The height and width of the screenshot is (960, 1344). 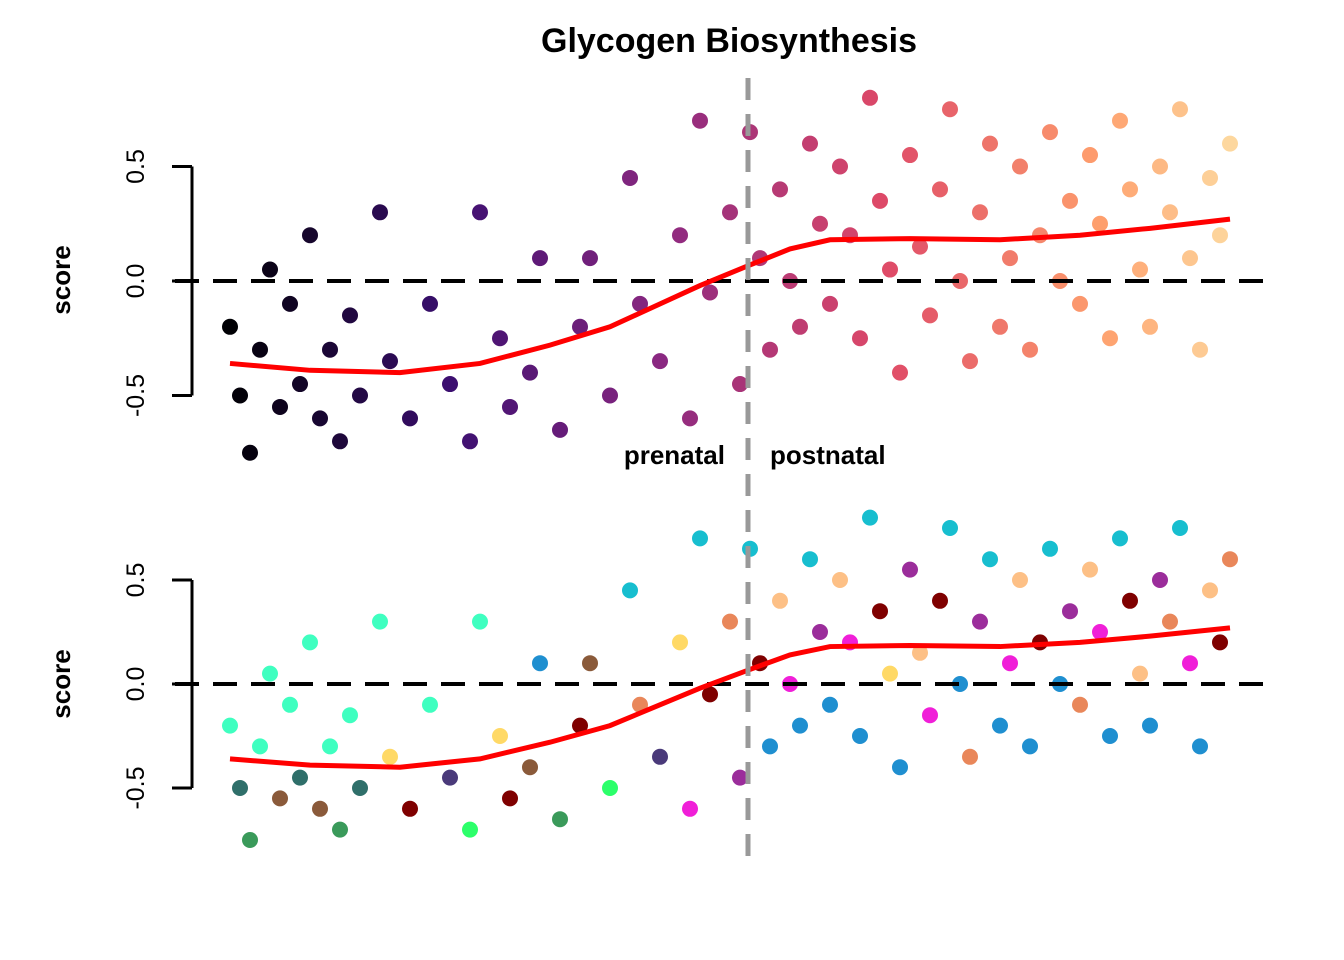 I want to click on trend-line, so click(x=730, y=296).